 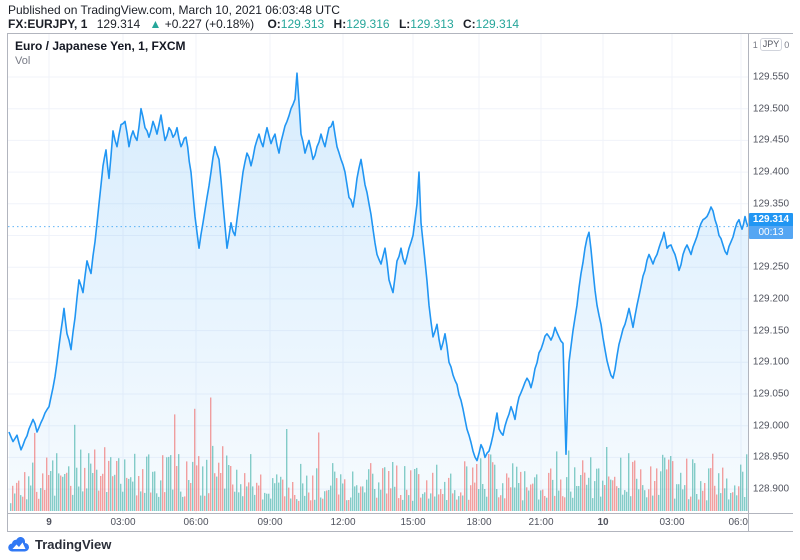 I want to click on close-label: C:, so click(x=469, y=24).